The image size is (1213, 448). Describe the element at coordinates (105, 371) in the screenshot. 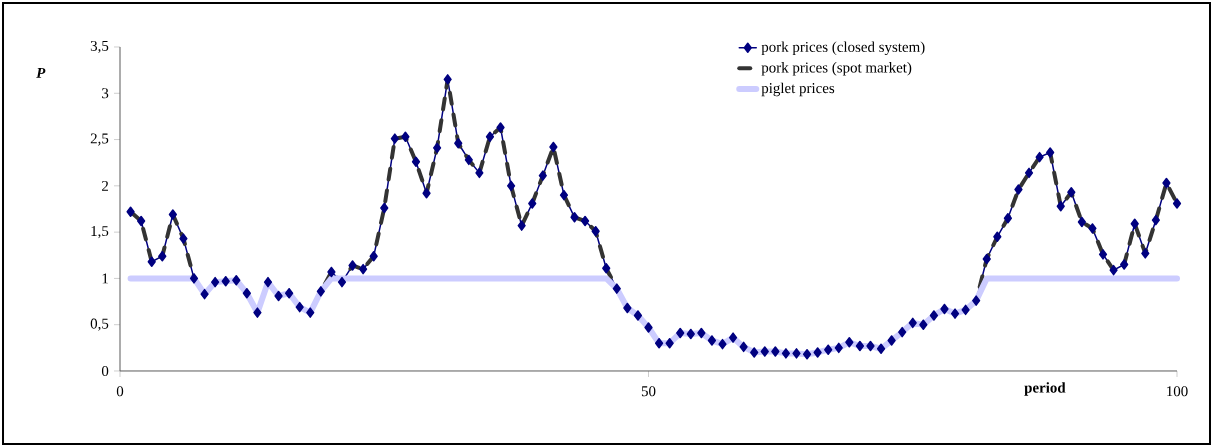

I see `y-tick-label: 0` at that location.